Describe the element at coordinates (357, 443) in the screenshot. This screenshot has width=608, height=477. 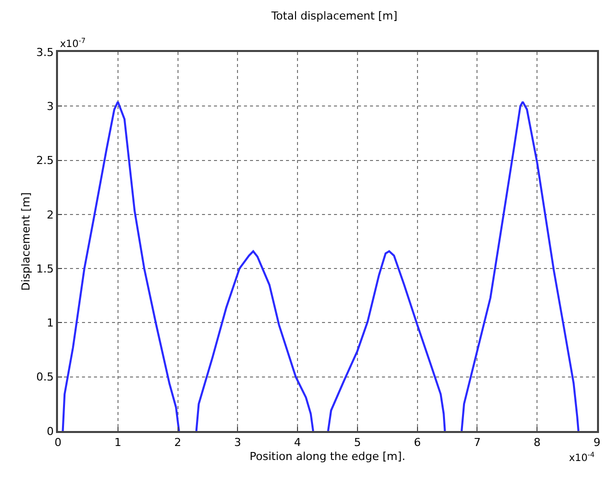
I see `x-tick-label: 5` at that location.